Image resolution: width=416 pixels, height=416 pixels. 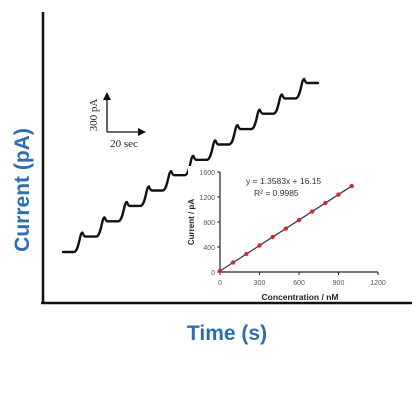 What do you see at coordinates (260, 283) in the screenshot?
I see `inset-x-tick-label: 300` at bounding box center [260, 283].